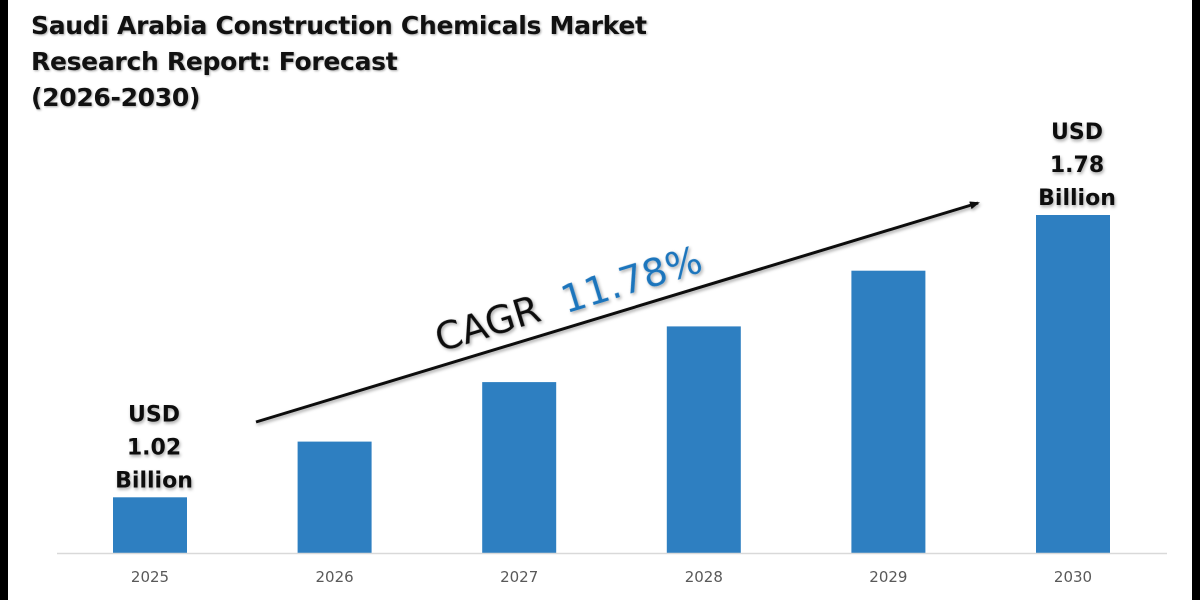 This screenshot has height=600, width=1200. I want to click on x-tick-label-2026: 2026, so click(335, 577).